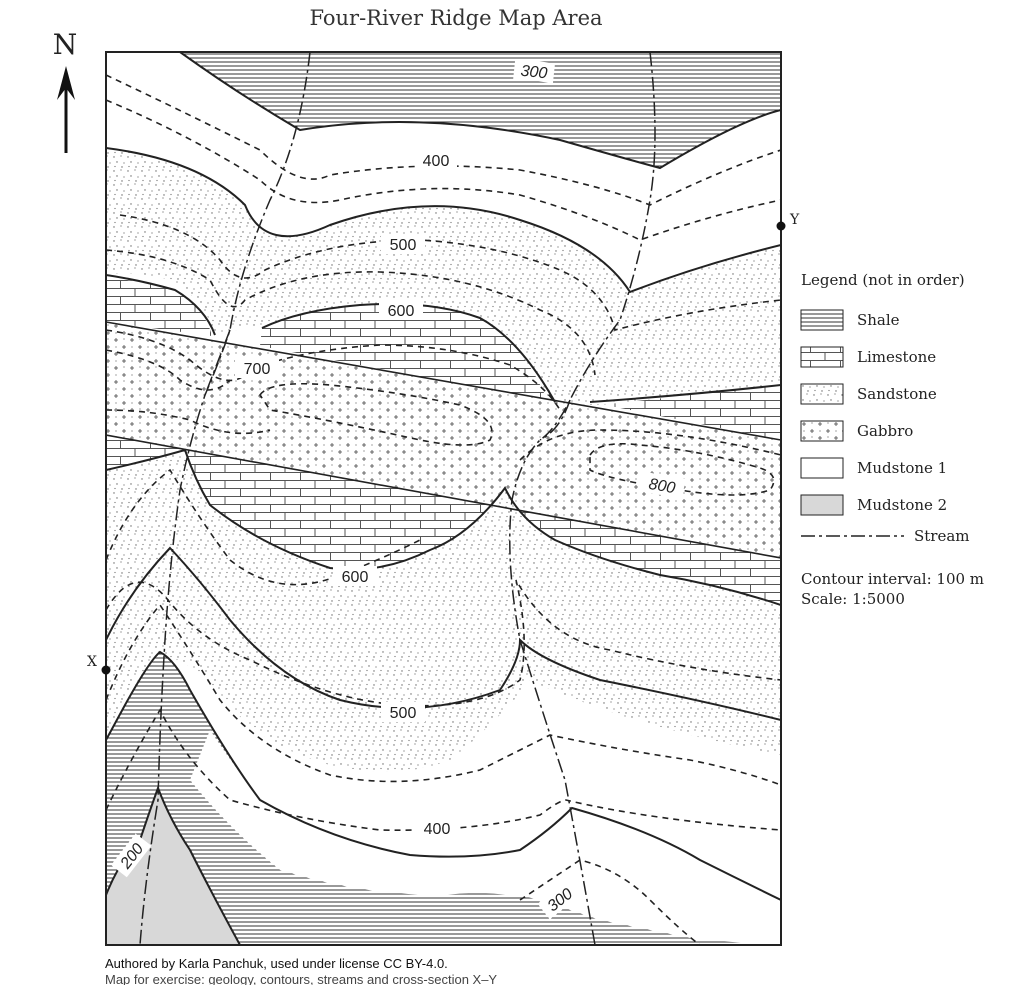 The image size is (1024, 985). I want to click on legend-item-limestone: Limestone, so click(868, 357).